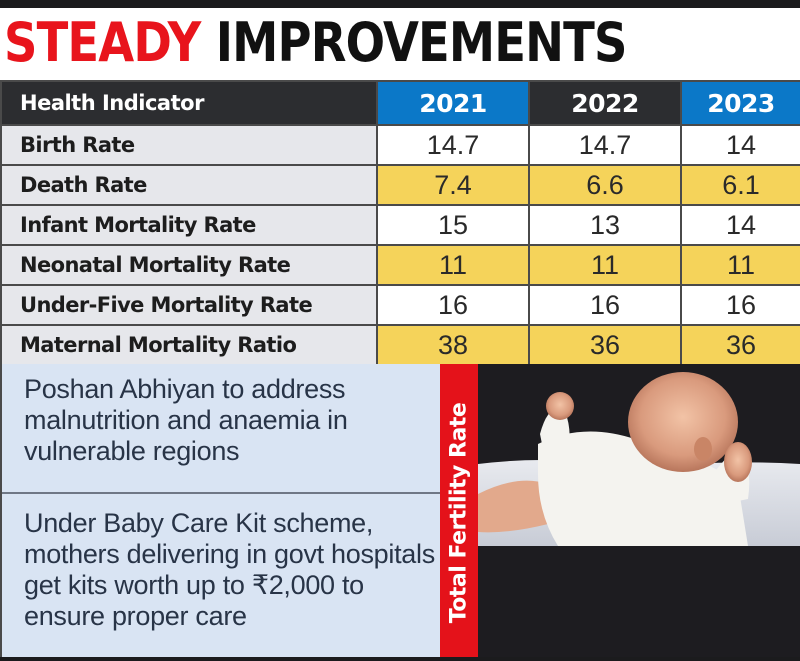 This screenshot has width=800, height=661. I want to click on header-year-2023: 2023, so click(740, 103).